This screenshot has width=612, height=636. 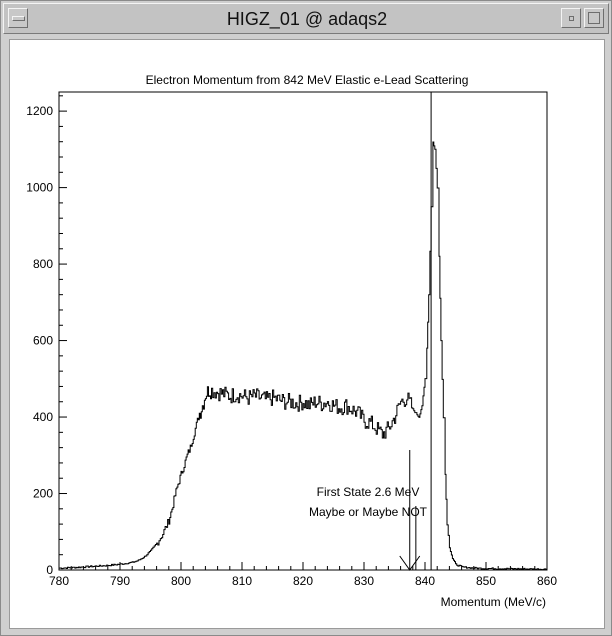 What do you see at coordinates (242, 581) in the screenshot?
I see `x-tick-label: 810` at bounding box center [242, 581].